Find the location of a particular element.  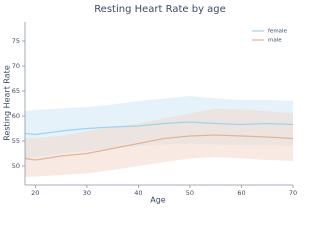

y-tick-label: 65 is located at coordinates (16, 91).